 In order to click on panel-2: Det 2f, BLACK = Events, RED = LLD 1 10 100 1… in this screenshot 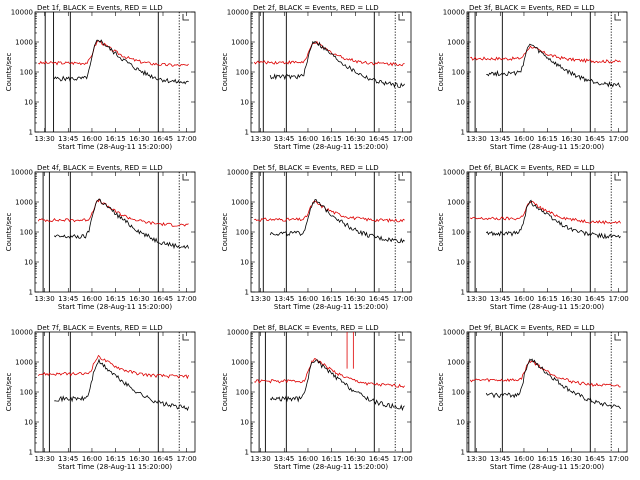, I will do `click(317, 77)`.